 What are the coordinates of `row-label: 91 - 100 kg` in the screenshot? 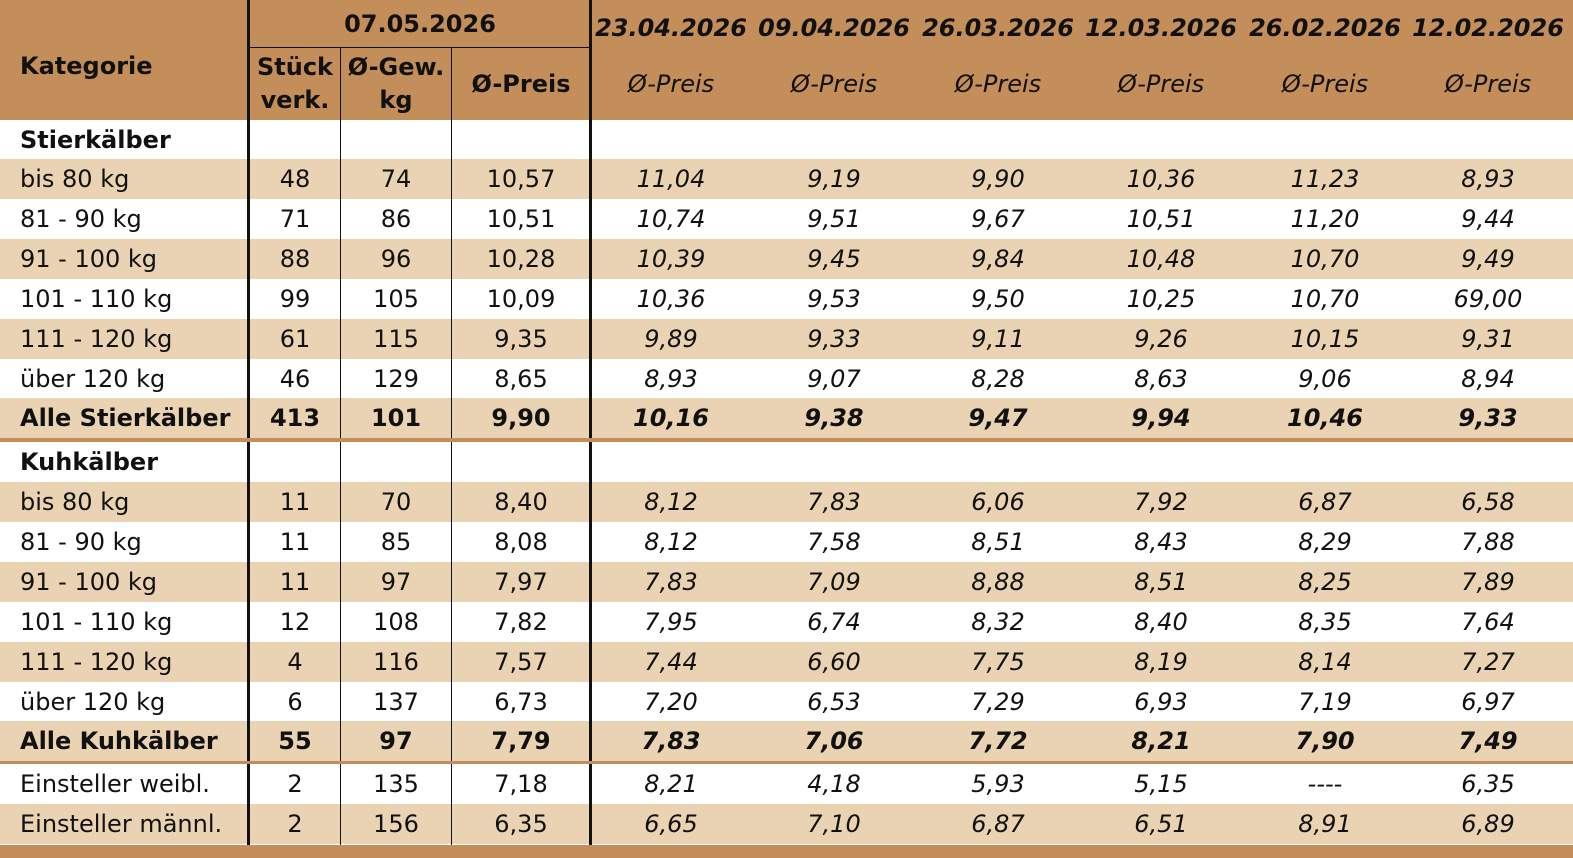 It's located at (89, 259).